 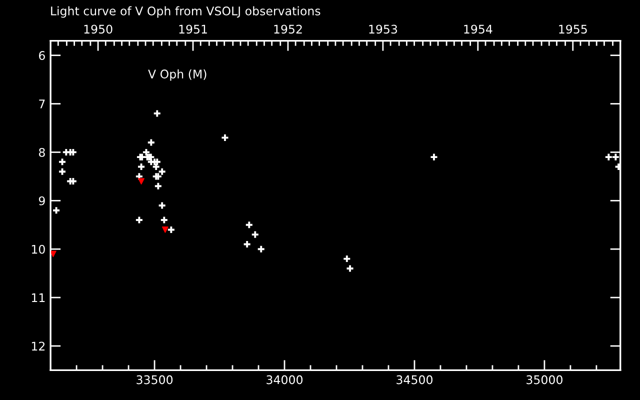 I want to click on chart-title: Light curve of V Oph from VSOLJ observations, so click(x=185, y=12).